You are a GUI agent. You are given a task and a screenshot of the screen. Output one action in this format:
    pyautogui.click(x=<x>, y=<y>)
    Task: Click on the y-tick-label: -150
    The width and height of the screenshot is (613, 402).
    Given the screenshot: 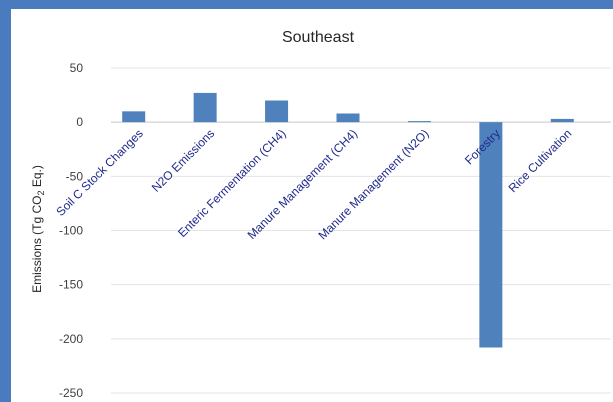 What is the action you would take?
    pyautogui.click(x=71, y=285)
    